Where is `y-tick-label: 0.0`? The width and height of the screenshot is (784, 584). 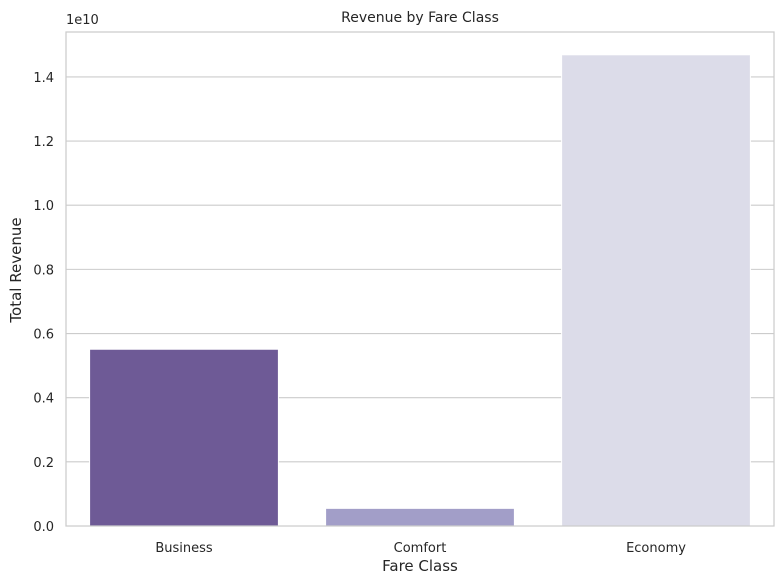 y-tick-label: 0.0 is located at coordinates (43, 527).